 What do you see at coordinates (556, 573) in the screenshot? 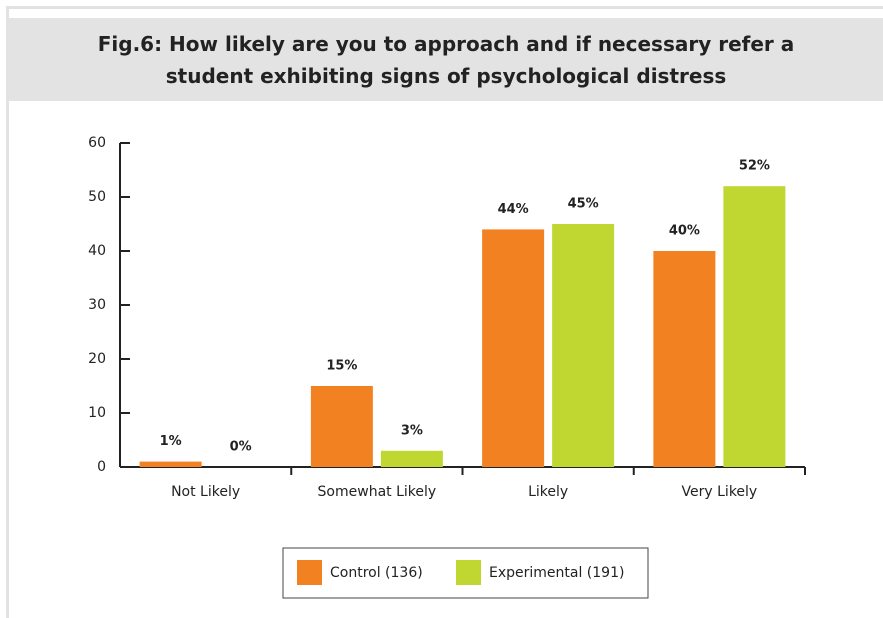
I see `legend-label: Experimental (191)` at bounding box center [556, 573].